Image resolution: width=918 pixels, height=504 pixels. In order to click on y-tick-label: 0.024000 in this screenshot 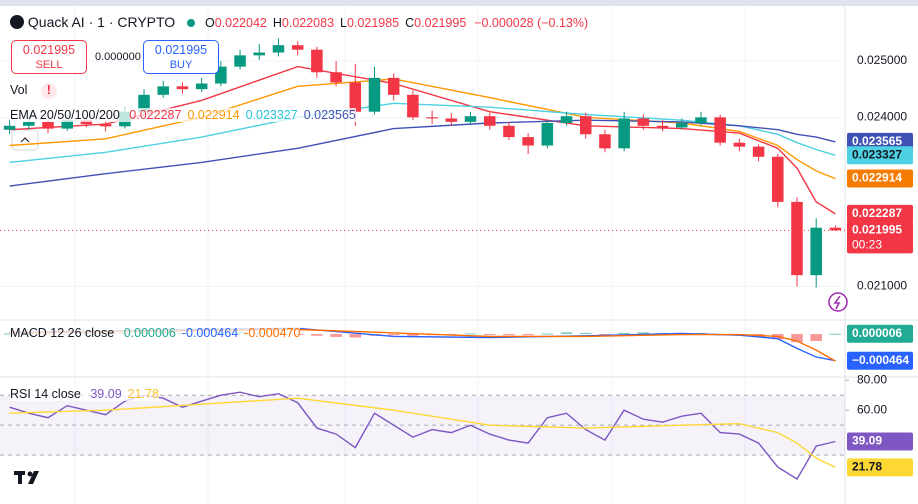, I will do `click(882, 117)`.